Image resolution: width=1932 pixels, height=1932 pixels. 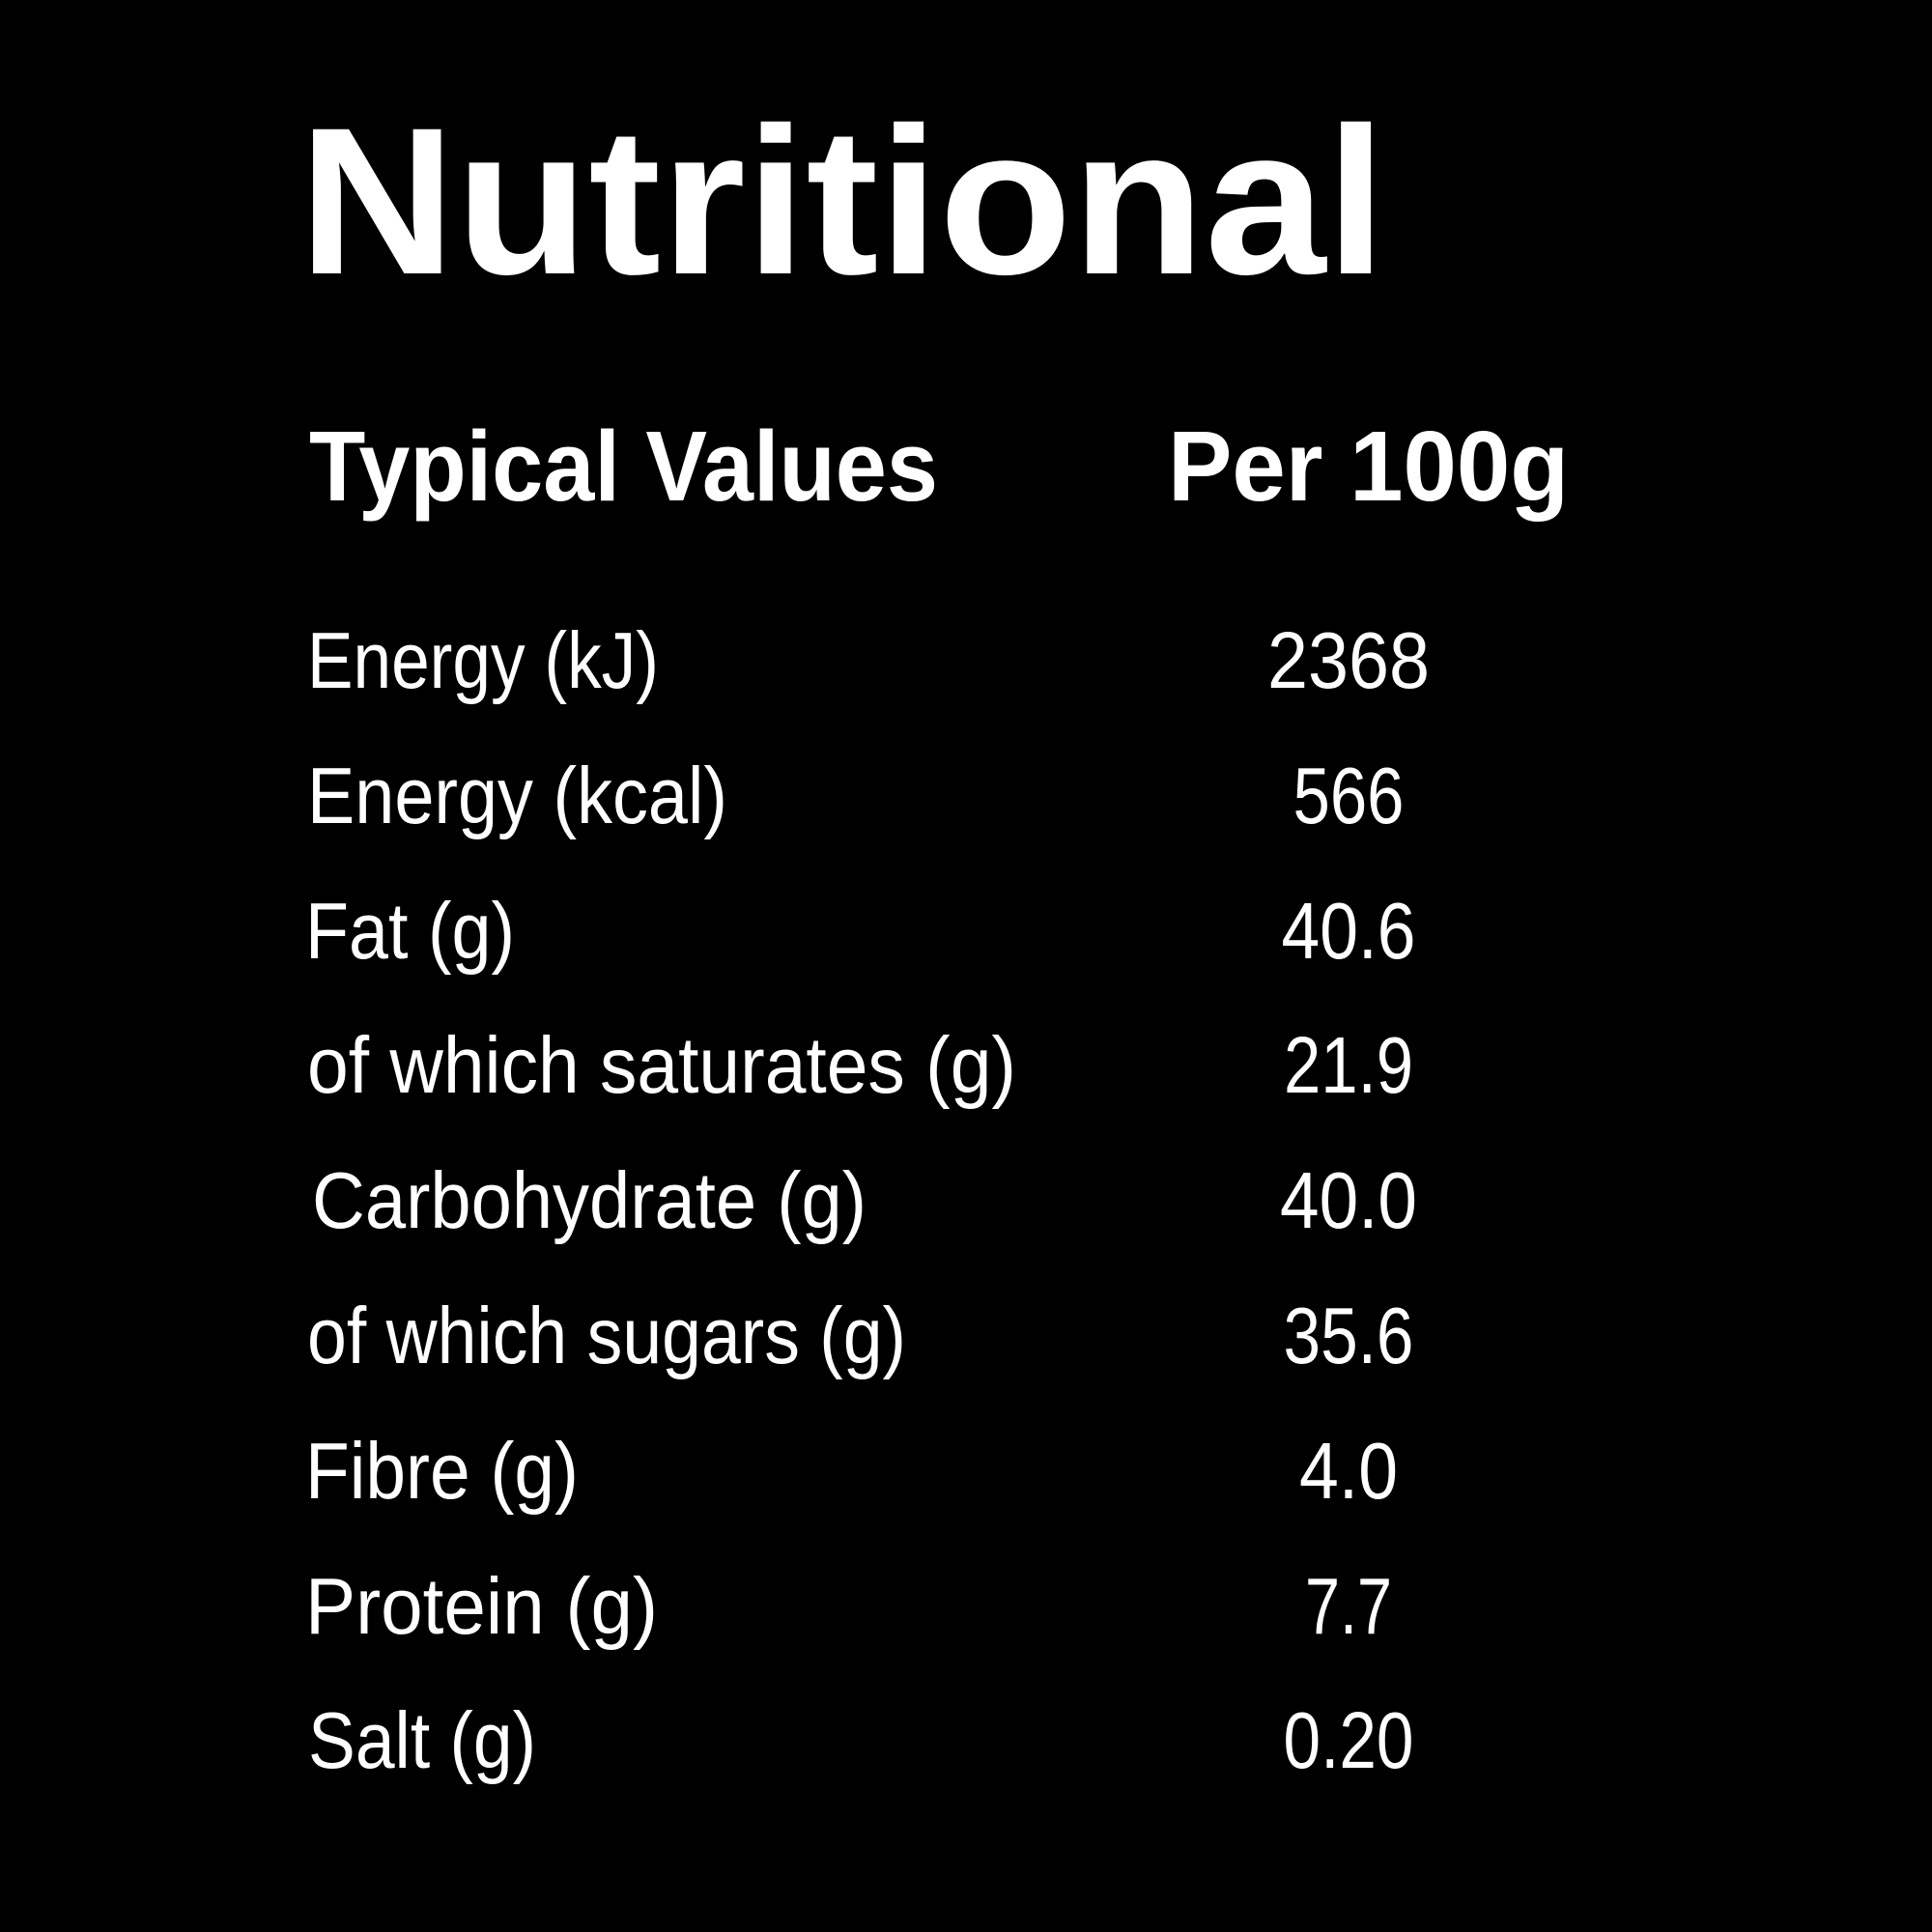 What do you see at coordinates (1349, 1335) in the screenshot?
I see `svg-text: 35.6` at bounding box center [1349, 1335].